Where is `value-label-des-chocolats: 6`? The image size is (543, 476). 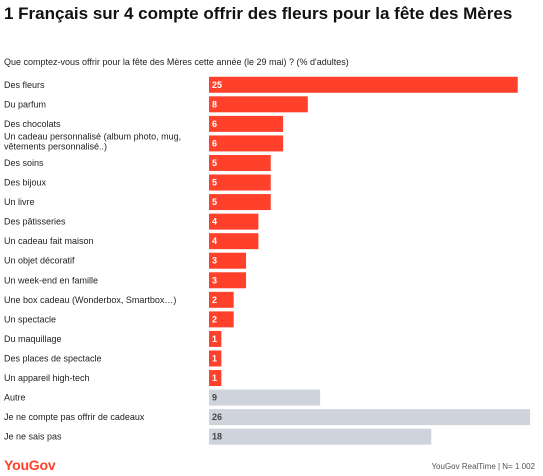
value-label-des-chocolats: 6 is located at coordinates (214, 124).